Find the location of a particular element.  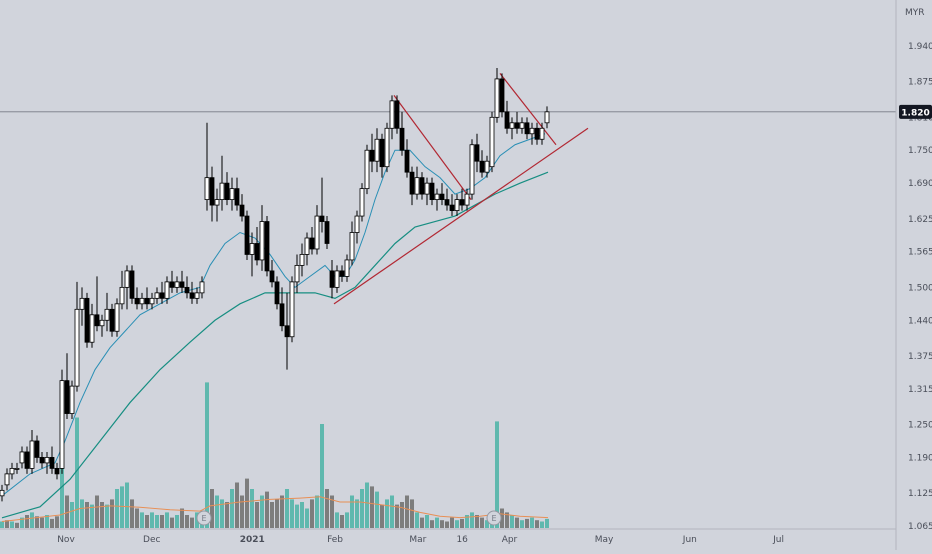

last-price-tag-background is located at coordinates (915, 111).